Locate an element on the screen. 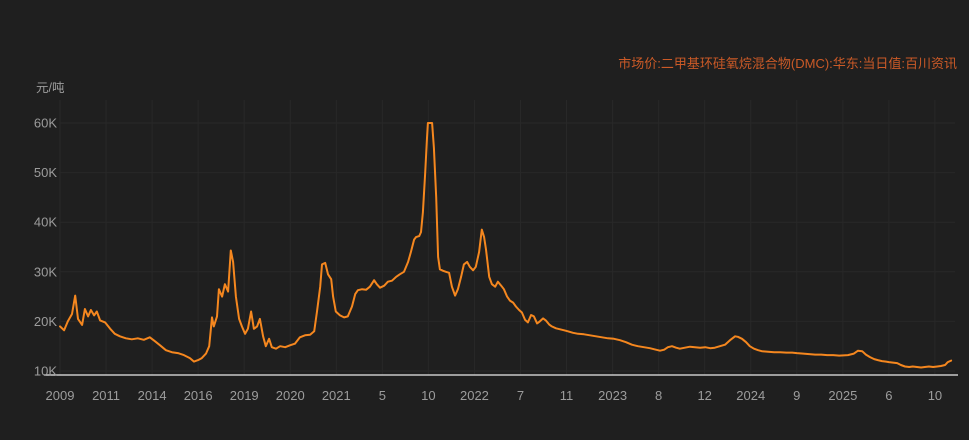 Image resolution: width=969 pixels, height=440 pixels. y-tick-label: 60K is located at coordinates (45, 123).